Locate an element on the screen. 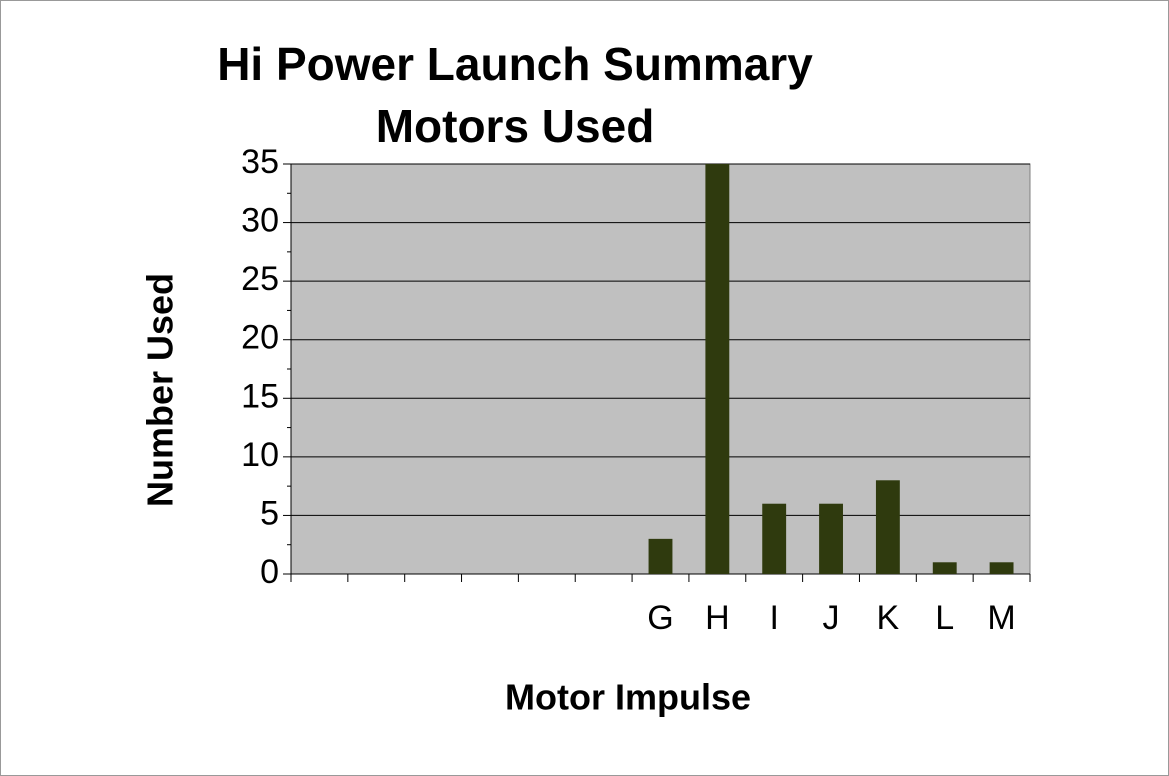  y-tick-label: 30 is located at coordinates (260, 221).